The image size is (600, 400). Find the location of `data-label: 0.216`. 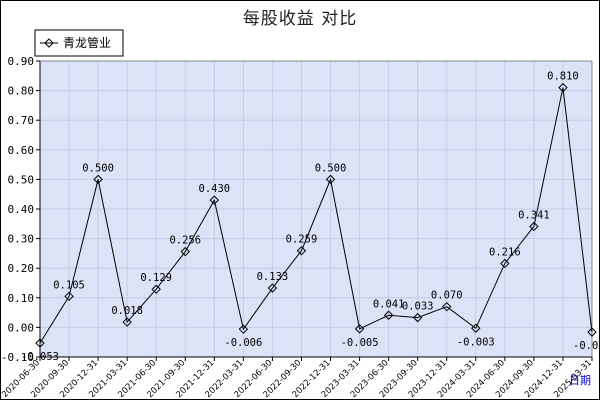

data-label: 0.216 is located at coordinates (505, 252).